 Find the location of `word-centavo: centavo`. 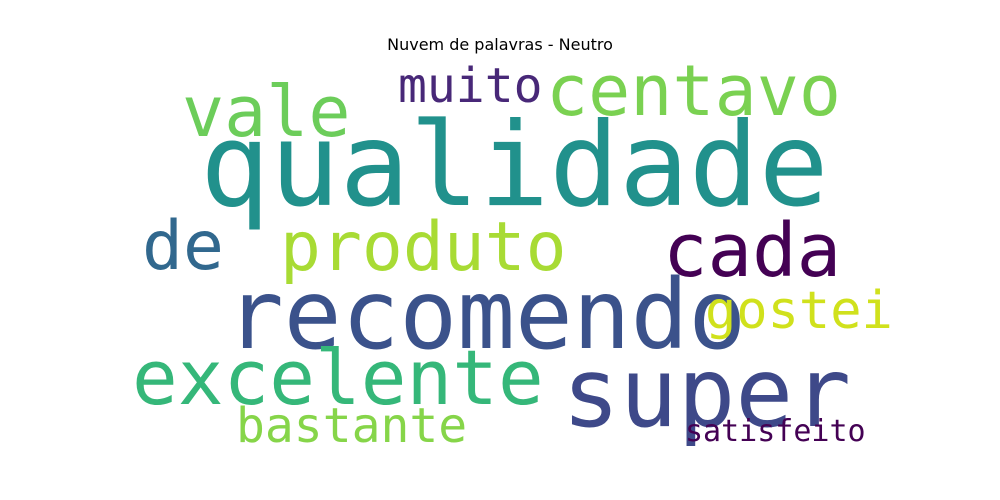

word-centavo: centavo is located at coordinates (694, 91).